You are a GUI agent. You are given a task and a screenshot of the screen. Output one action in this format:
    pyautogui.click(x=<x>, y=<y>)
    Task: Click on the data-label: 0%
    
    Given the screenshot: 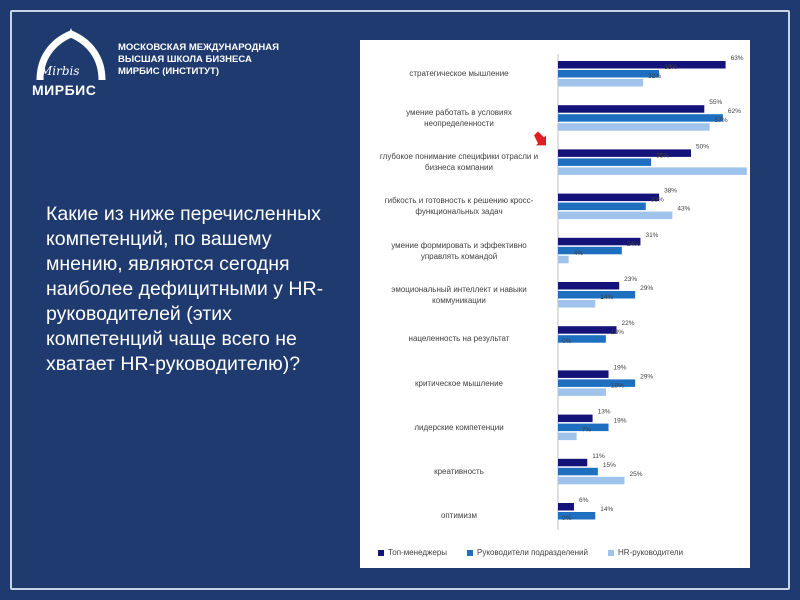 What is the action you would take?
    pyautogui.click(x=567, y=341)
    